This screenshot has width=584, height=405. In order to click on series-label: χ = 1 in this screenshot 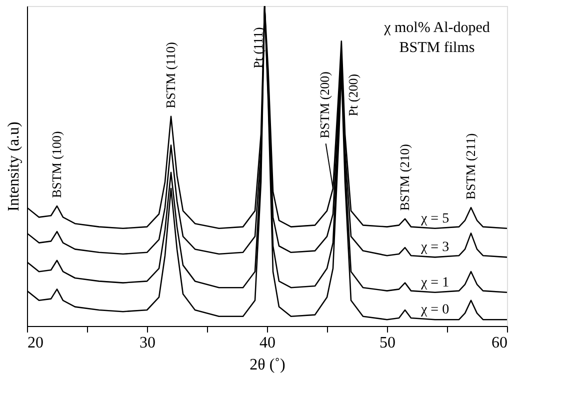, I will do `click(435, 282)`.